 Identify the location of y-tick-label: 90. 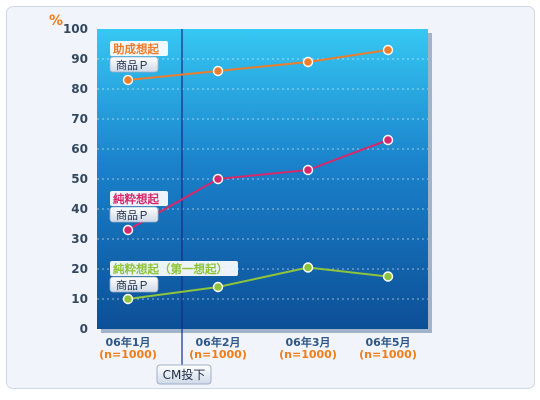
(79, 59).